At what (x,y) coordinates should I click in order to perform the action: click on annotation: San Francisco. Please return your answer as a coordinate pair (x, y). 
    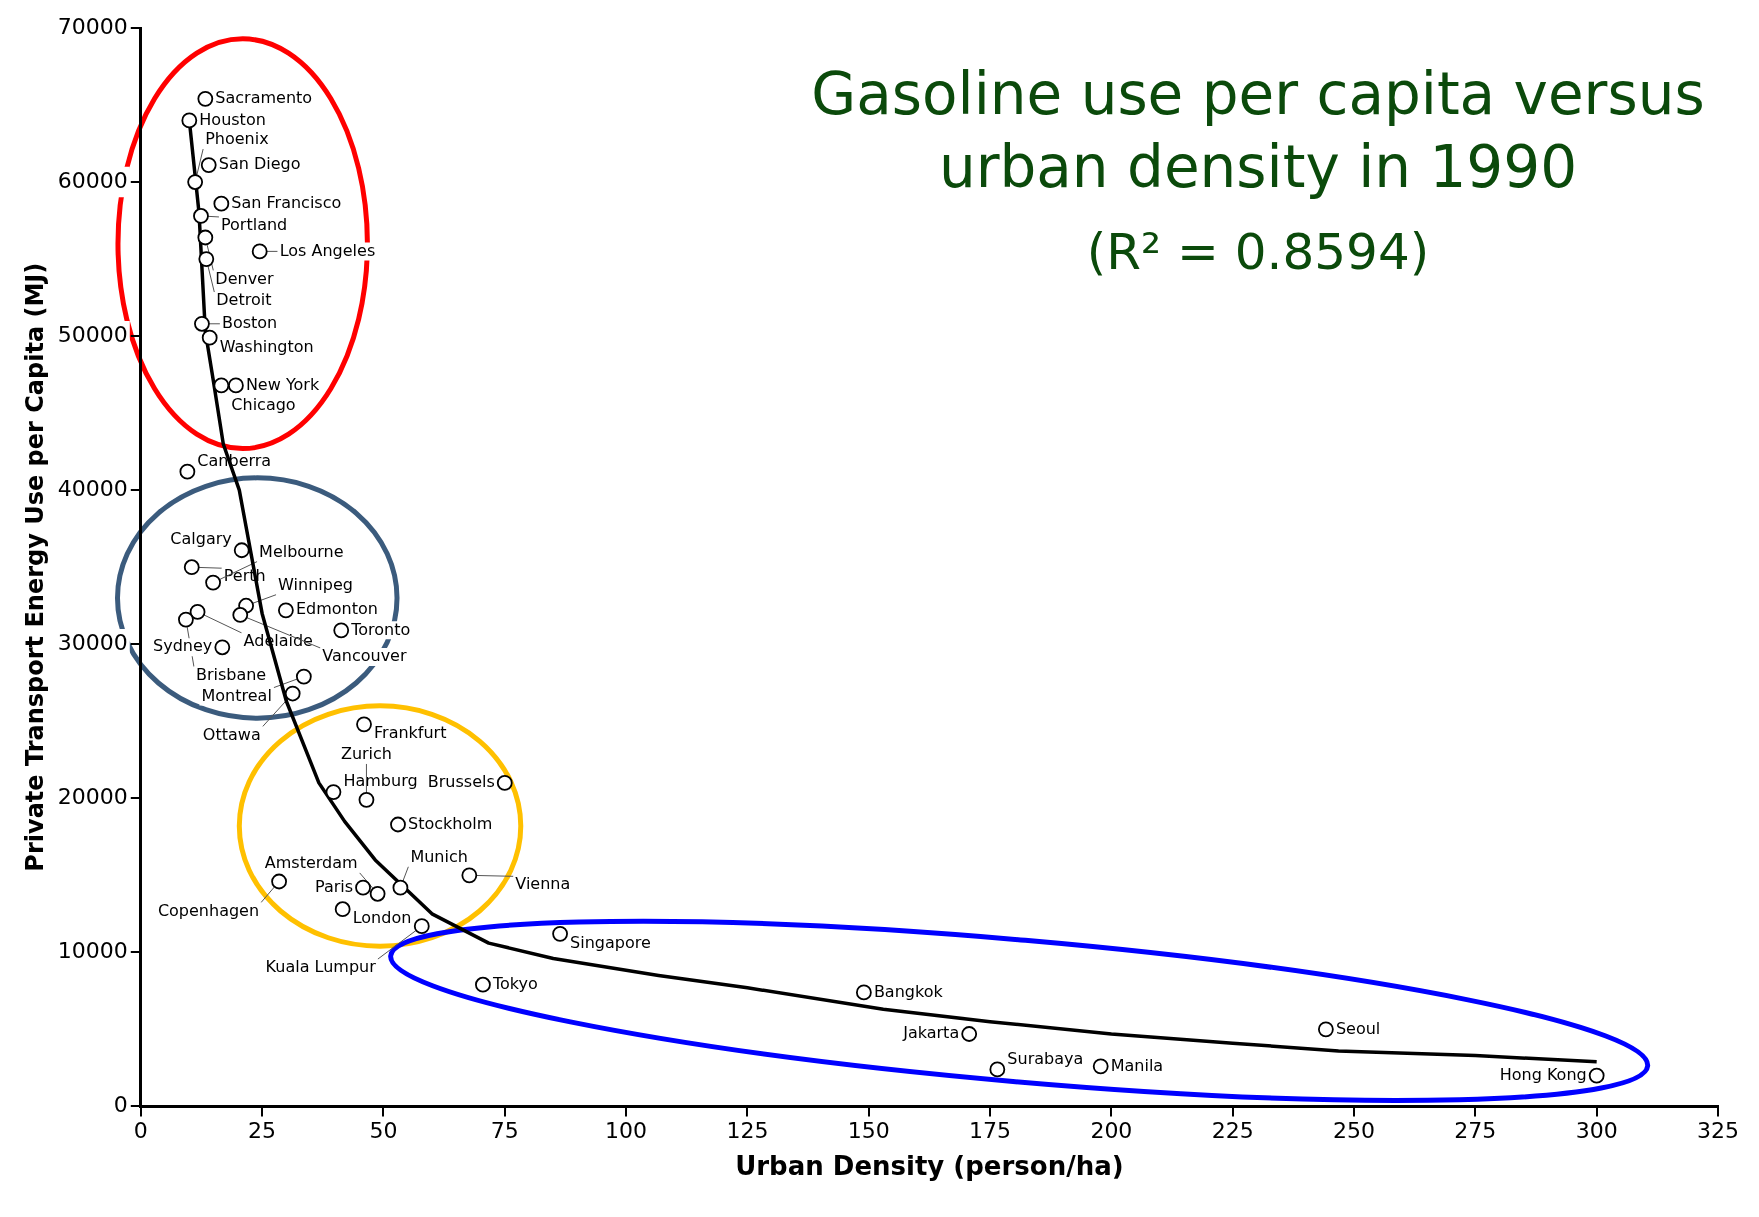
    Looking at the image, I should click on (286, 202).